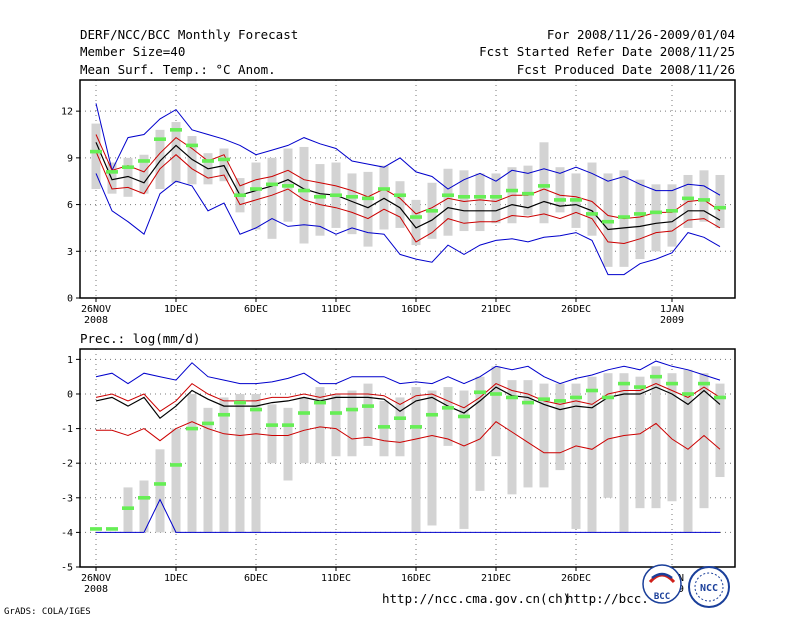  Describe the element at coordinates (662, 576) in the screenshot. I see `bcc-logo-arc-blue` at that location.